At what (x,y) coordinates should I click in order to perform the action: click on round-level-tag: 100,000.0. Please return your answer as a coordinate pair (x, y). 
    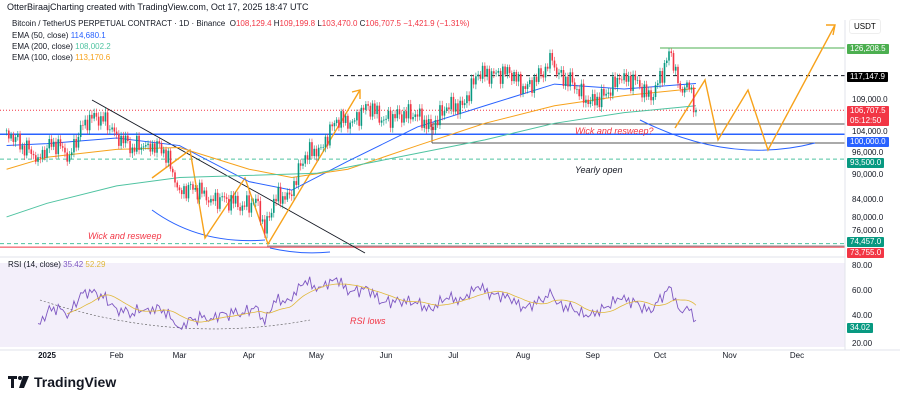
    Looking at the image, I should click on (868, 142).